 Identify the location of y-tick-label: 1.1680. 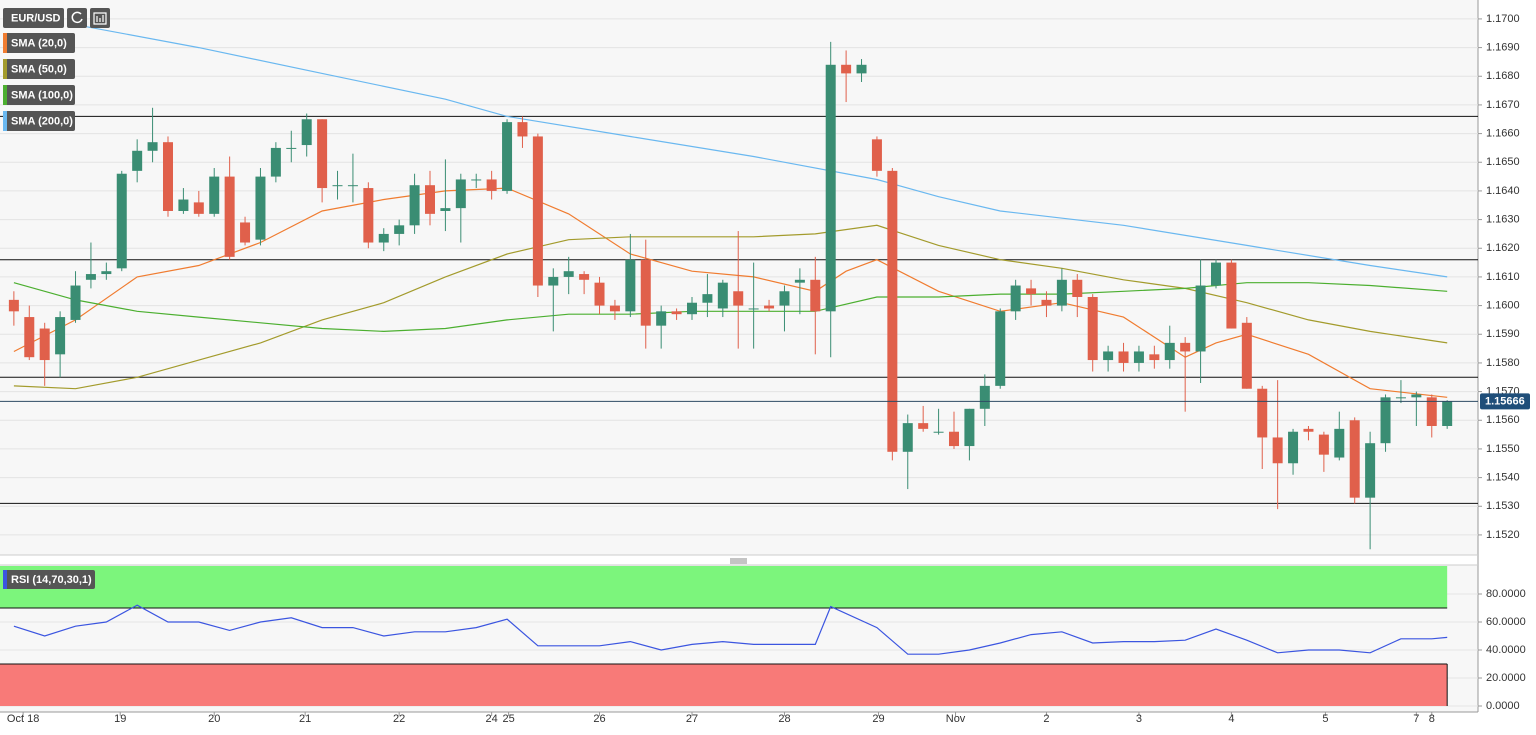
(1503, 76).